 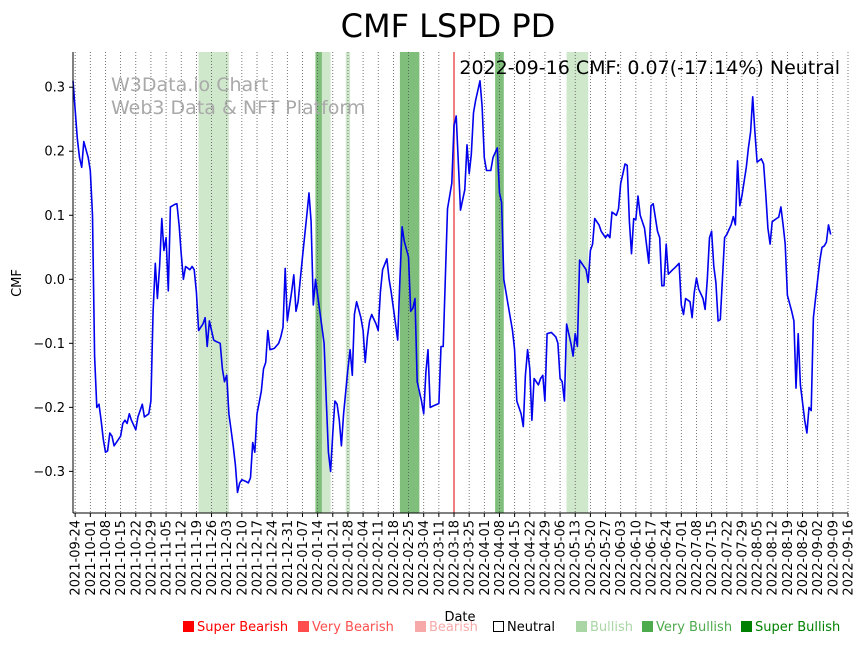 What do you see at coordinates (54, 152) in the screenshot?
I see `y-tick-label: 0.2` at bounding box center [54, 152].